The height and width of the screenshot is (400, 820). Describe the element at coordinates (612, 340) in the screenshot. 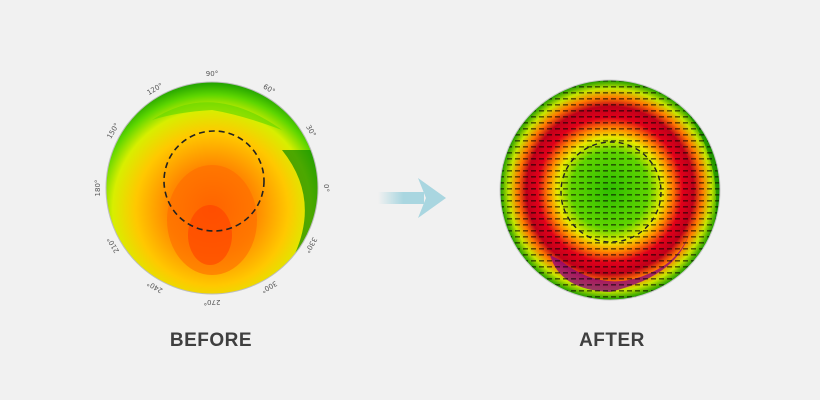

I see `after-label: AFTER` at that location.